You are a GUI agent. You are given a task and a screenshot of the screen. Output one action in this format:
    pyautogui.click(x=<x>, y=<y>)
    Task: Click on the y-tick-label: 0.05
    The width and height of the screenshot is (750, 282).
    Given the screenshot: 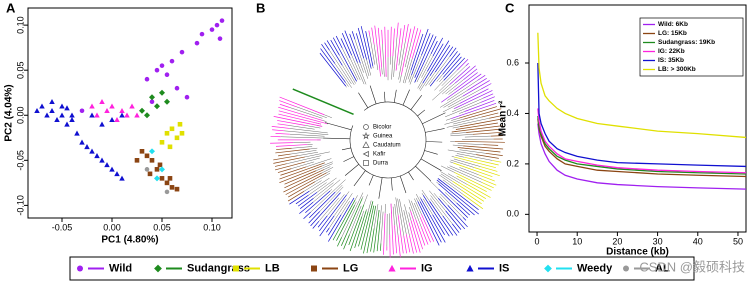 What is the action you would take?
    pyautogui.click(x=20, y=70)
    